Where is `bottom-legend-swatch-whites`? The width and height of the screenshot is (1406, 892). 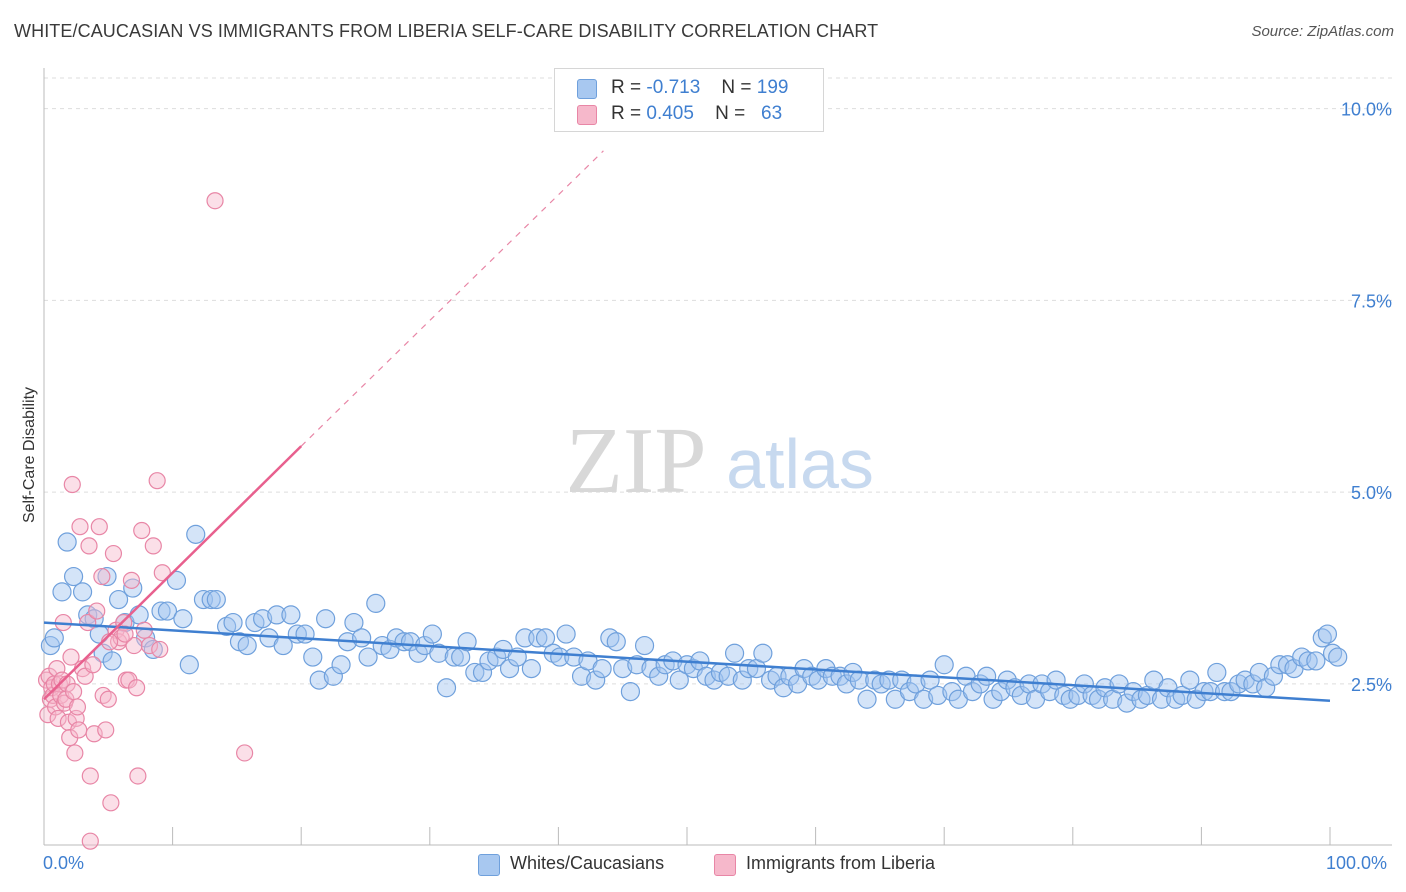
bottom-legend-swatch-whites is located at coordinates (489, 865).